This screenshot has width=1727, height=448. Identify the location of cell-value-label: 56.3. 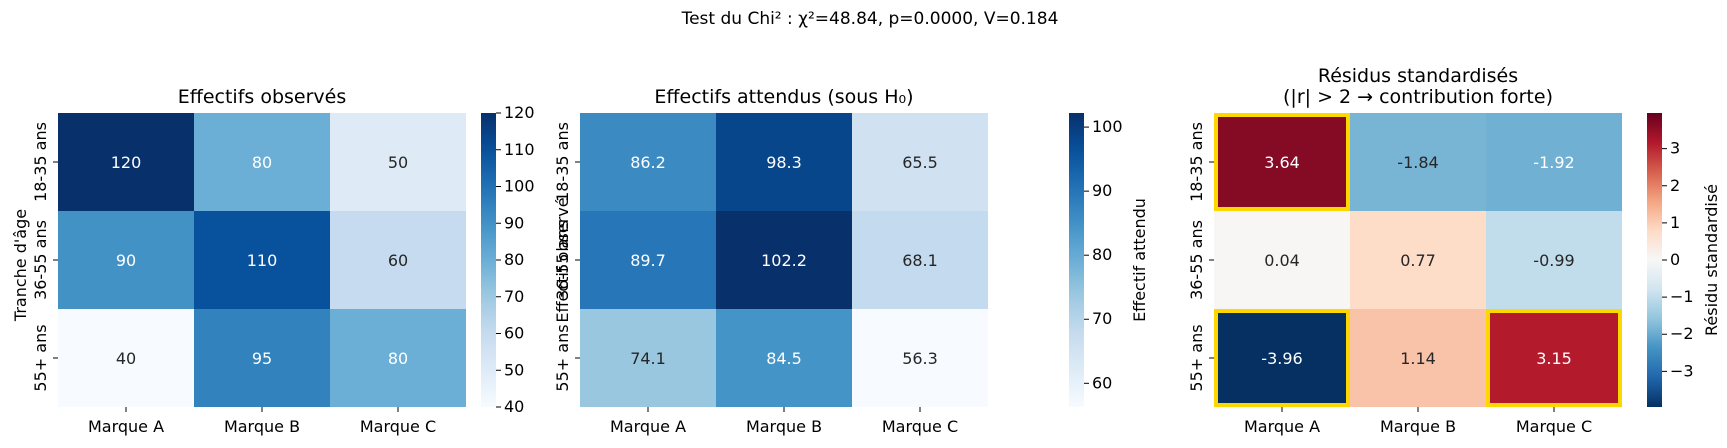
(920, 358).